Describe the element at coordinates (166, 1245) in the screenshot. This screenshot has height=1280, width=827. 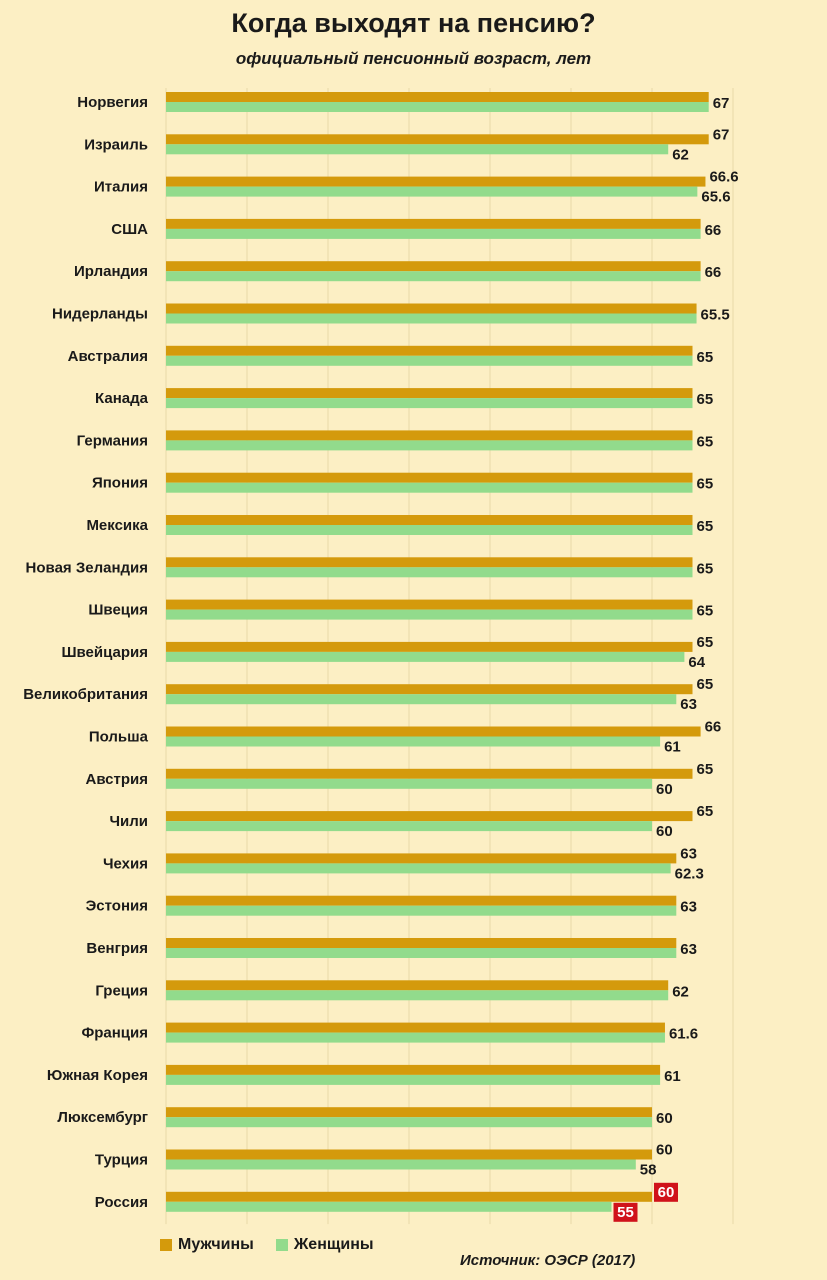
I see `legend-swatch-men` at that location.